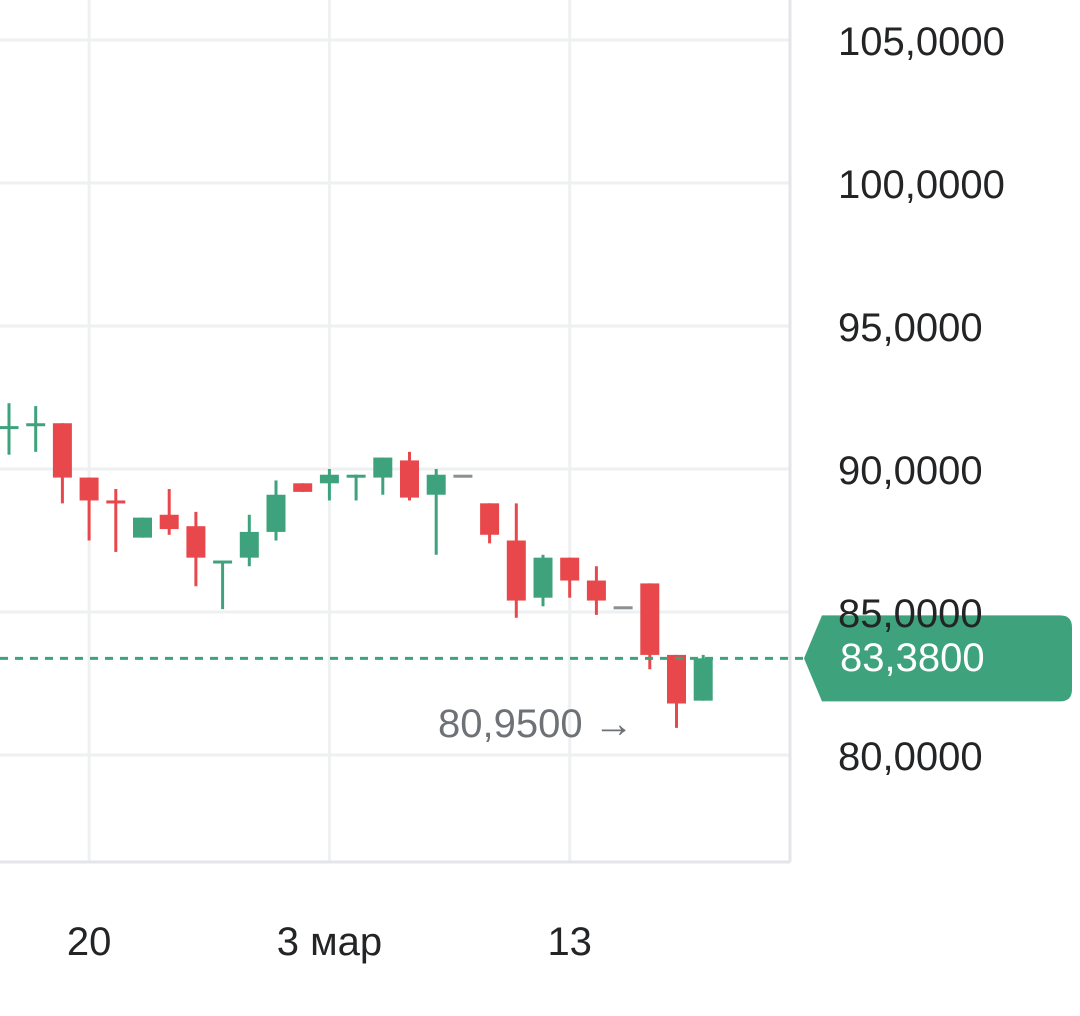 Image resolution: width=1080 pixels, height=1016 pixels. I want to click on min-price-annotation: 80,9500 →, so click(536, 724).